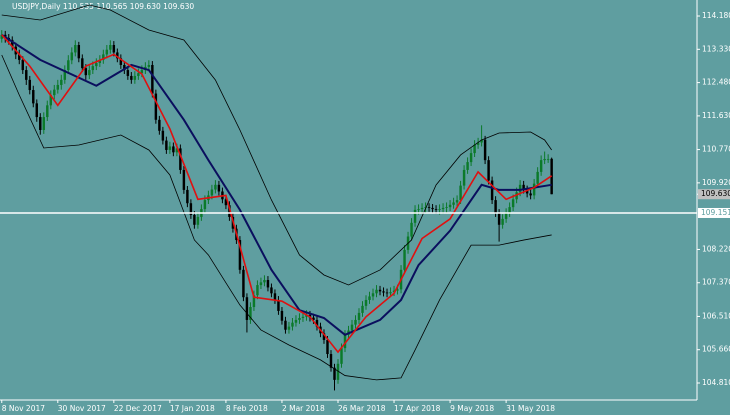 The height and width of the screenshot is (415, 730). I want to click on y-tick-label: 112.480, so click(716, 82).